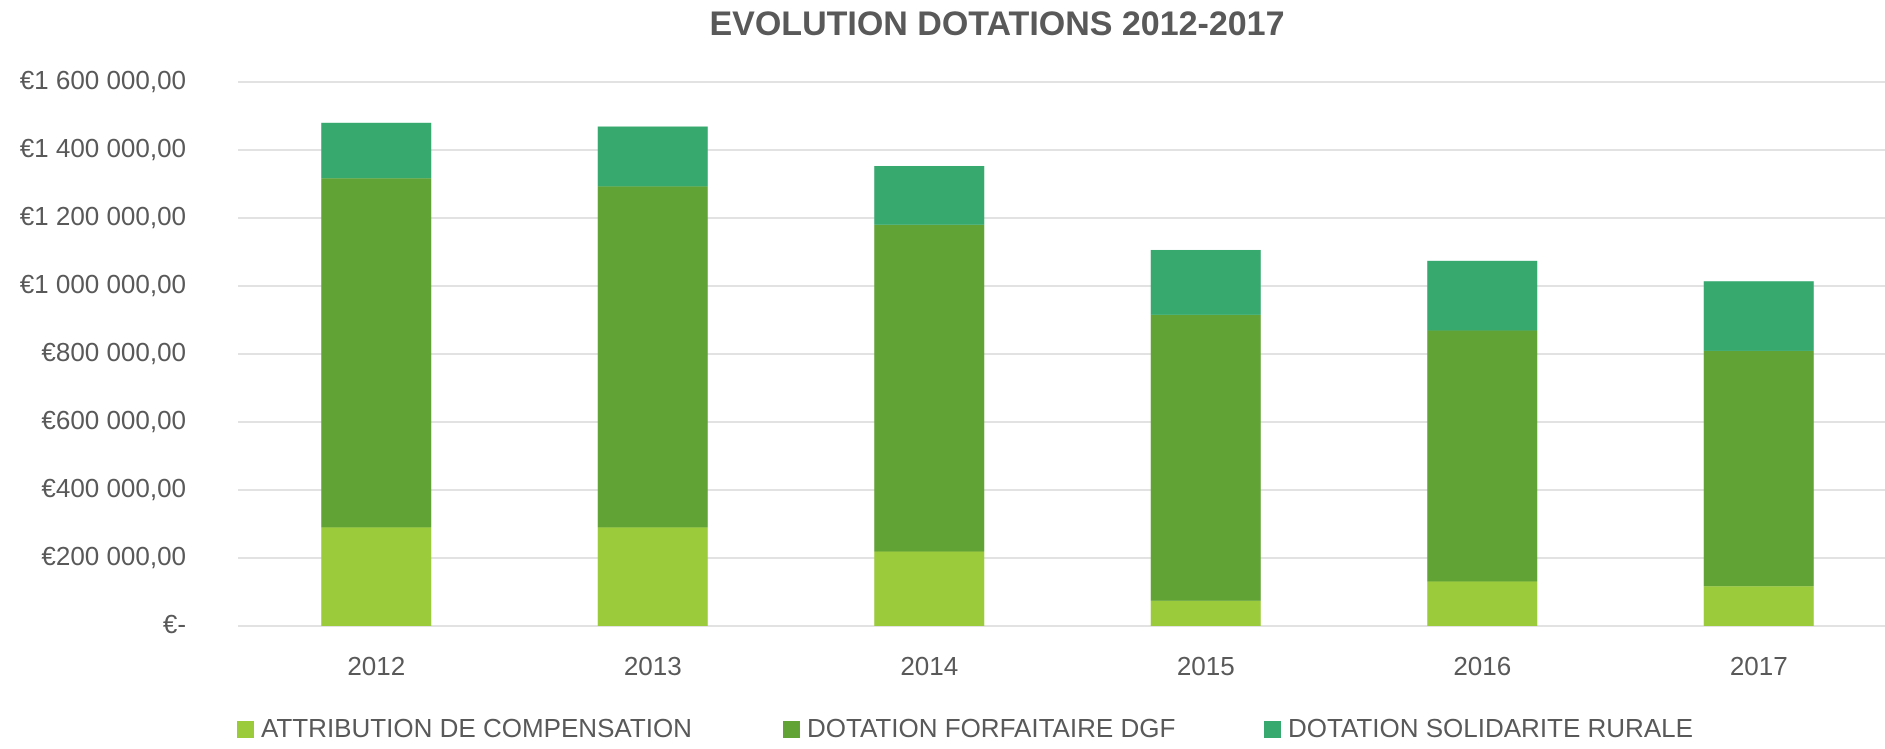 The width and height of the screenshot is (1885, 749). Describe the element at coordinates (113, 352) in the screenshot. I see `y-tick-label: €800 000,00` at that location.